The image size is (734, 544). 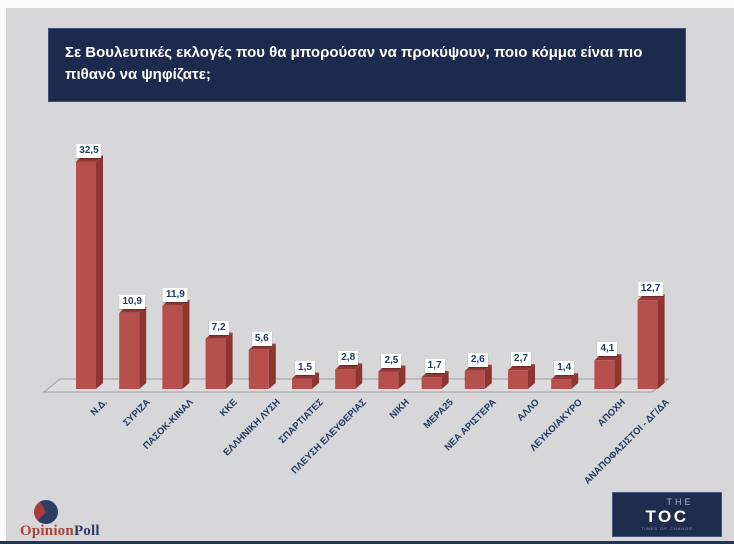 What do you see at coordinates (434, 366) in the screenshot?
I see `bar-value-label: 1,7` at bounding box center [434, 366].